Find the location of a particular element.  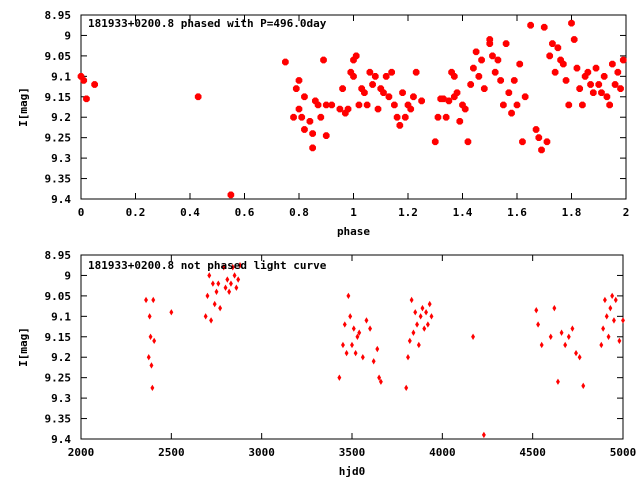

y-tick-label: 9.1 is located at coordinates (61, 316).